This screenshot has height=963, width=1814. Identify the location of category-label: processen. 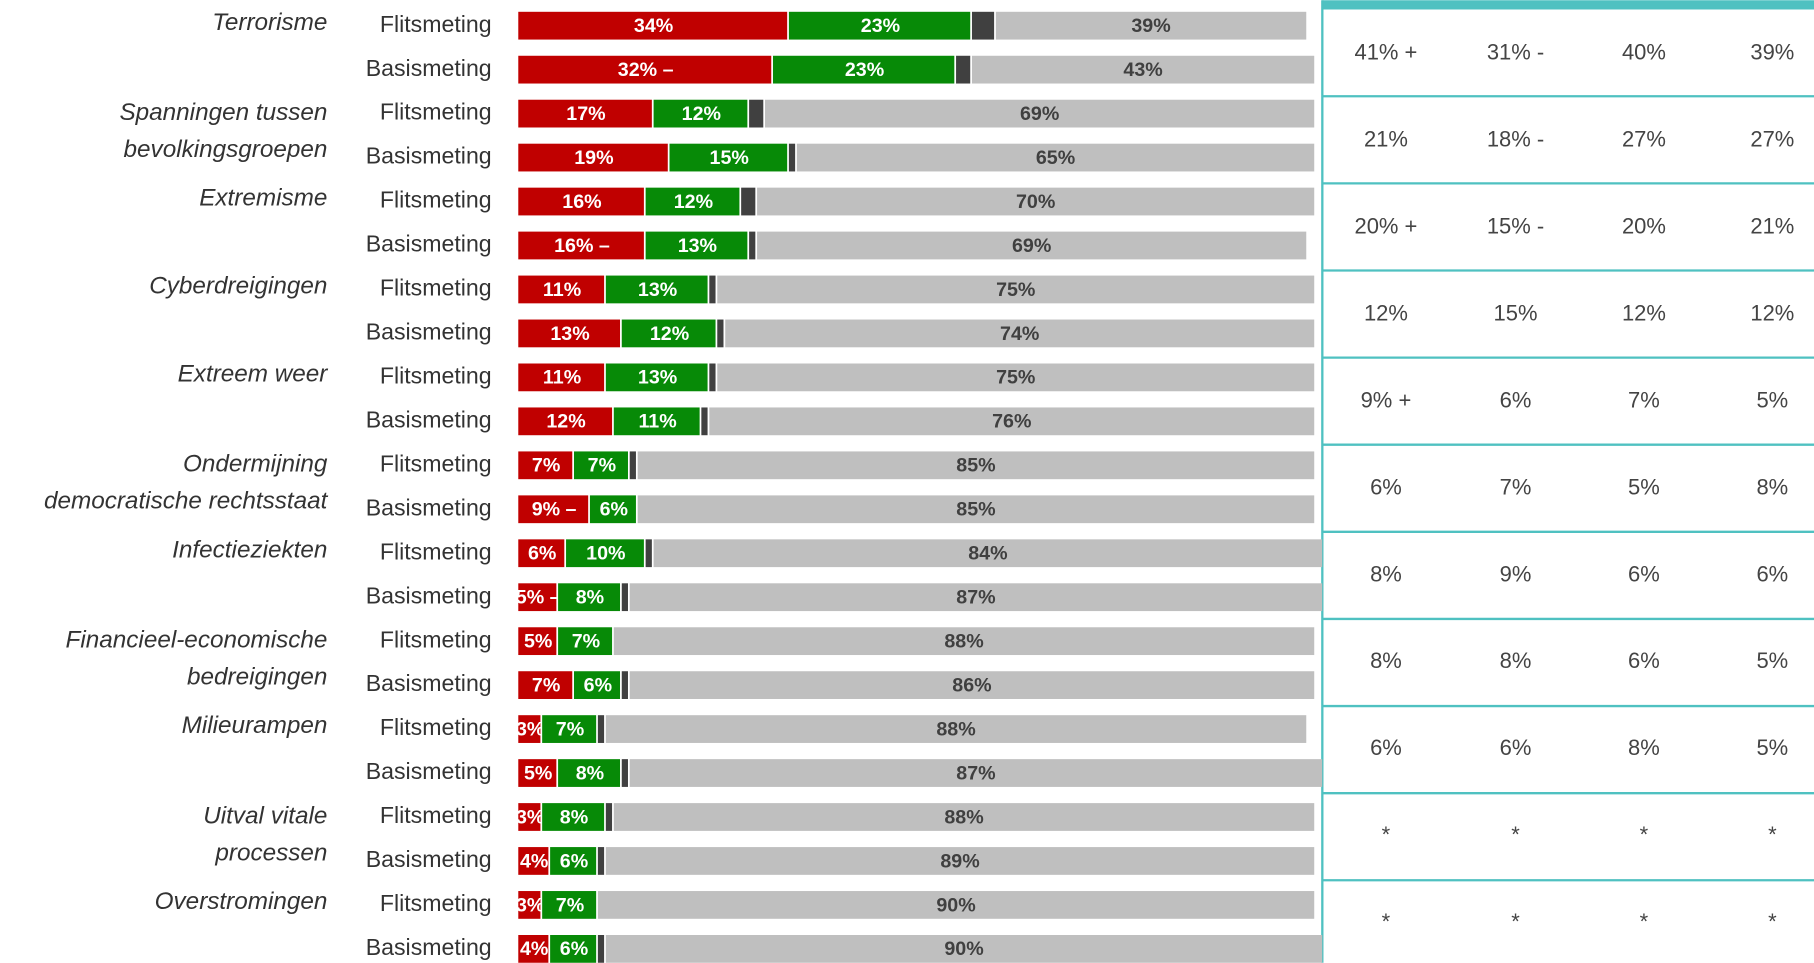
(270, 852).